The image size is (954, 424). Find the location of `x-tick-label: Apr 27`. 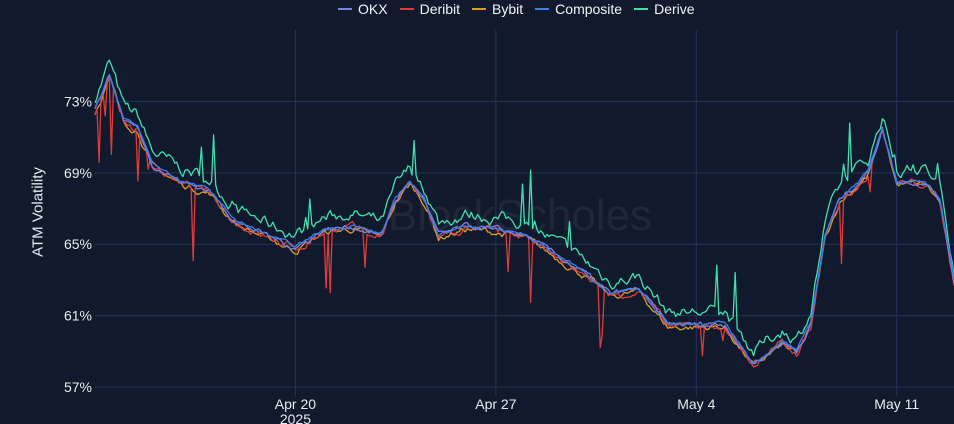

x-tick-label: Apr 27 is located at coordinates (495, 404).